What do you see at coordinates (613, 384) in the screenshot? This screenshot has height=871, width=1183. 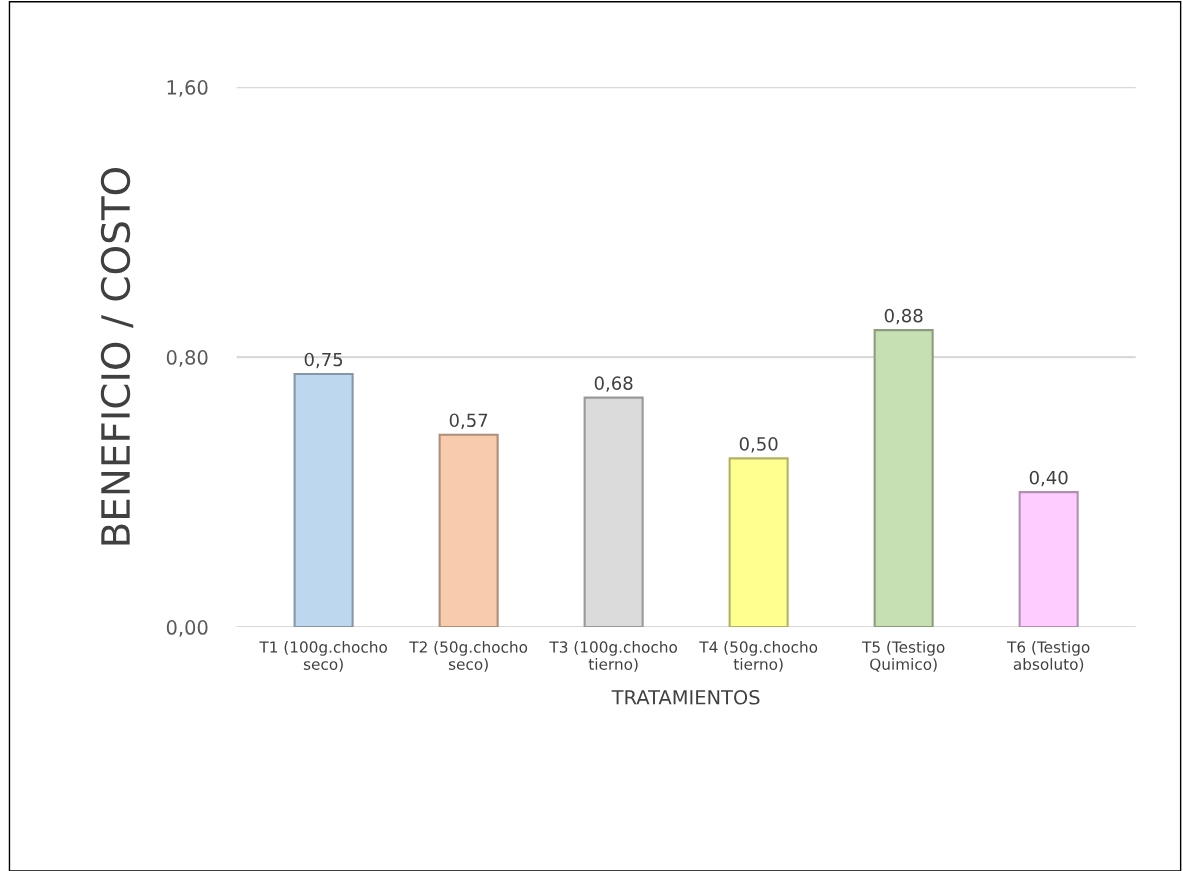 I see `data-label: 0,68` at bounding box center [613, 384].